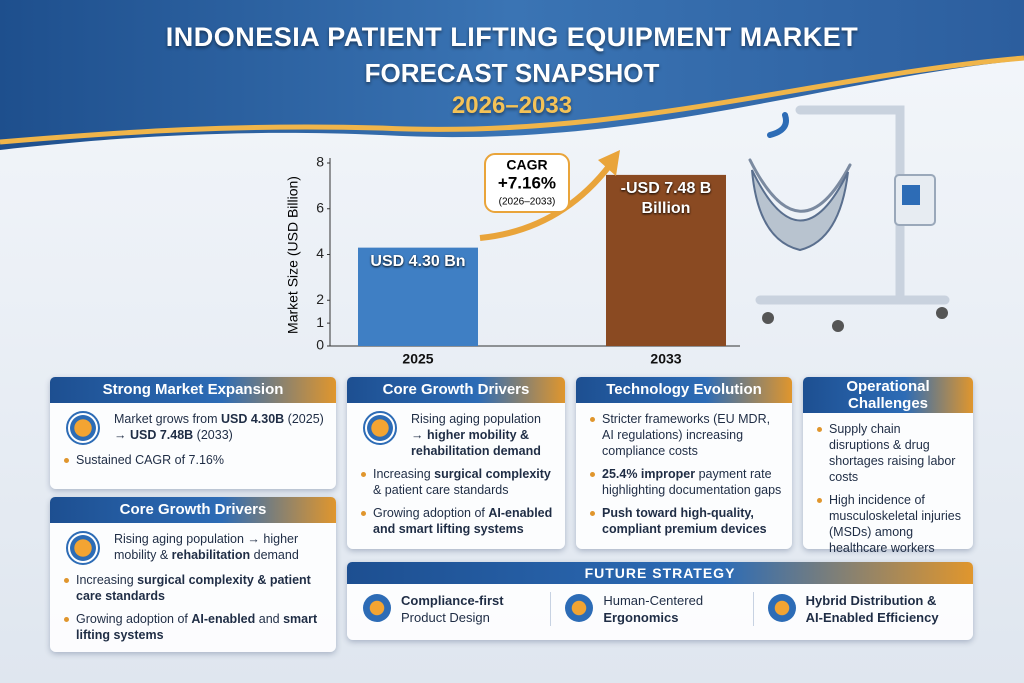 The height and width of the screenshot is (683, 1024). I want to click on strategy-item: Compliance-first Product Design, so click(454, 609).